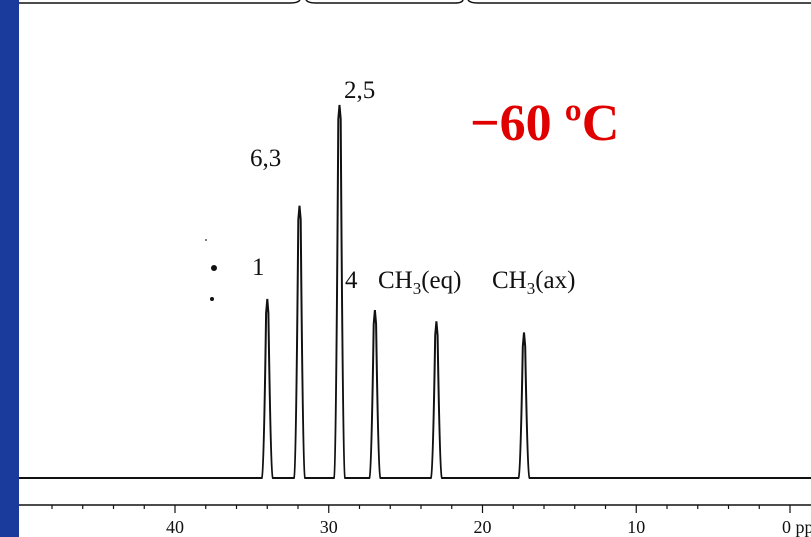 This screenshot has width=811, height=537. I want to click on x-tick-label: 30, so click(329, 527).